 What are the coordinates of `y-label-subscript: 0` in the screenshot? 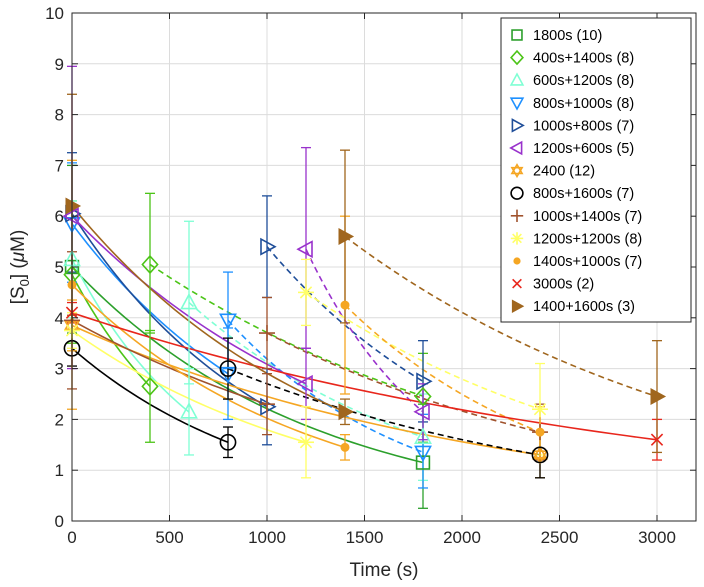 It's located at (24, 282).